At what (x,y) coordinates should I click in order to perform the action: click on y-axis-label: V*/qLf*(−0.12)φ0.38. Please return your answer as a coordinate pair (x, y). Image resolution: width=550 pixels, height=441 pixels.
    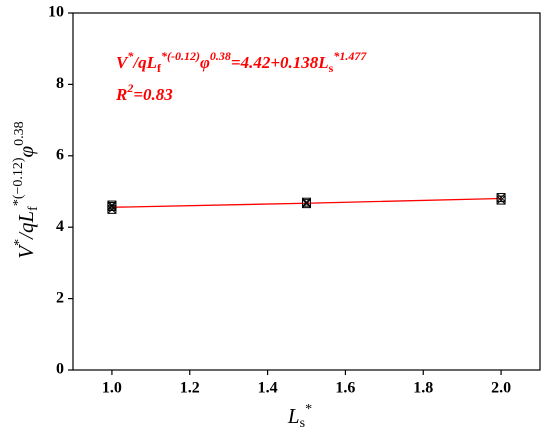
    Looking at the image, I should click on (26, 189).